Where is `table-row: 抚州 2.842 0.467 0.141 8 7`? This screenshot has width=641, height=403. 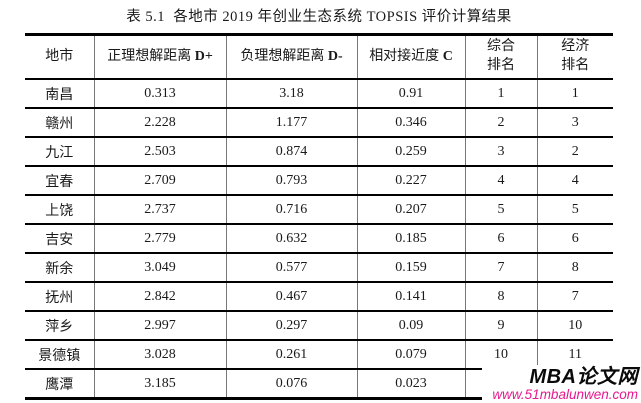
table-row: 抚州 2.842 0.467 0.141 8 7 is located at coordinates (319, 297).